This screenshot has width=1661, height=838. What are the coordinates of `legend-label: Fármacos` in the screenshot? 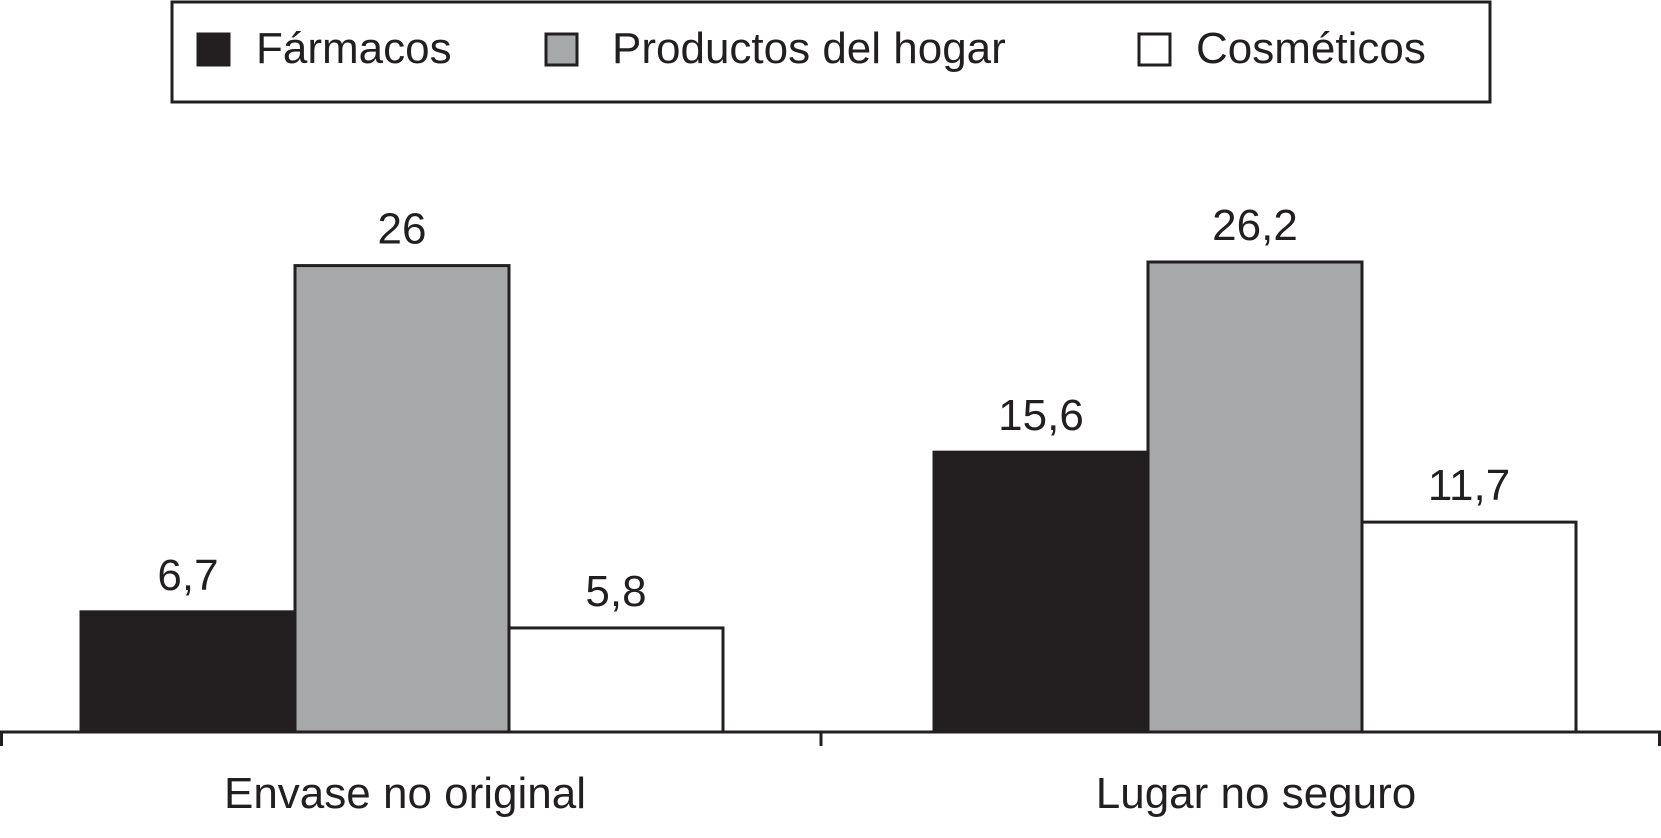 It's located at (354, 48).